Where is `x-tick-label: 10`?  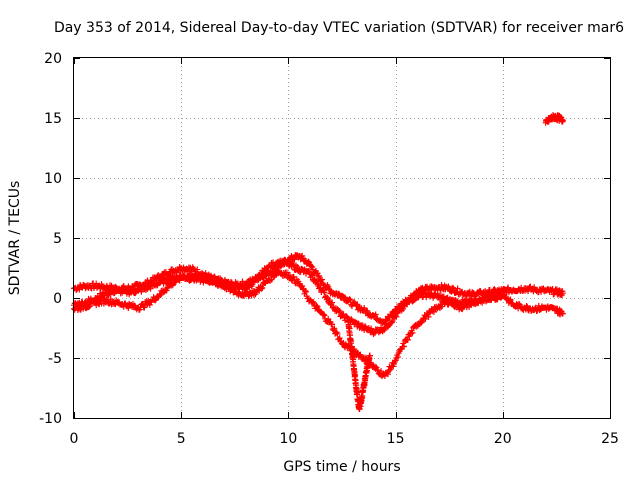 x-tick-label: 10 is located at coordinates (288, 439).